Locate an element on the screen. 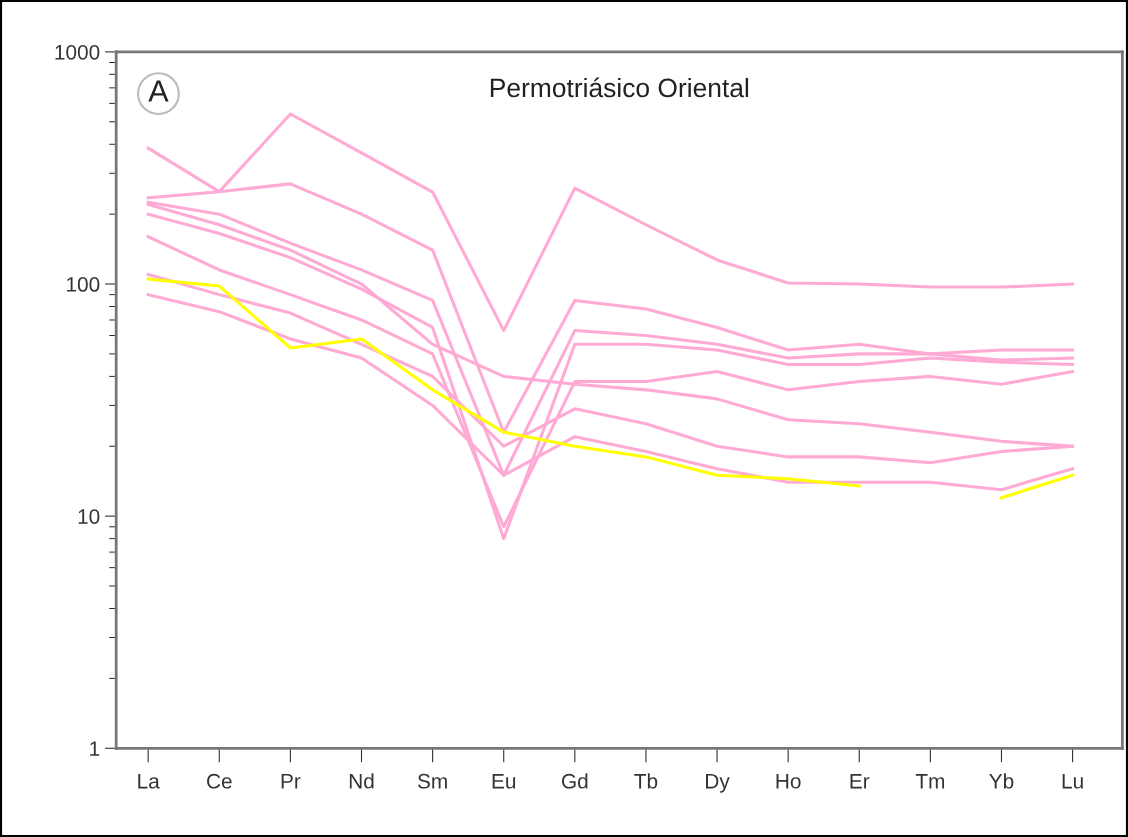 The height and width of the screenshot is (837, 1128). x-tick-label: Yb is located at coordinates (1001, 781).